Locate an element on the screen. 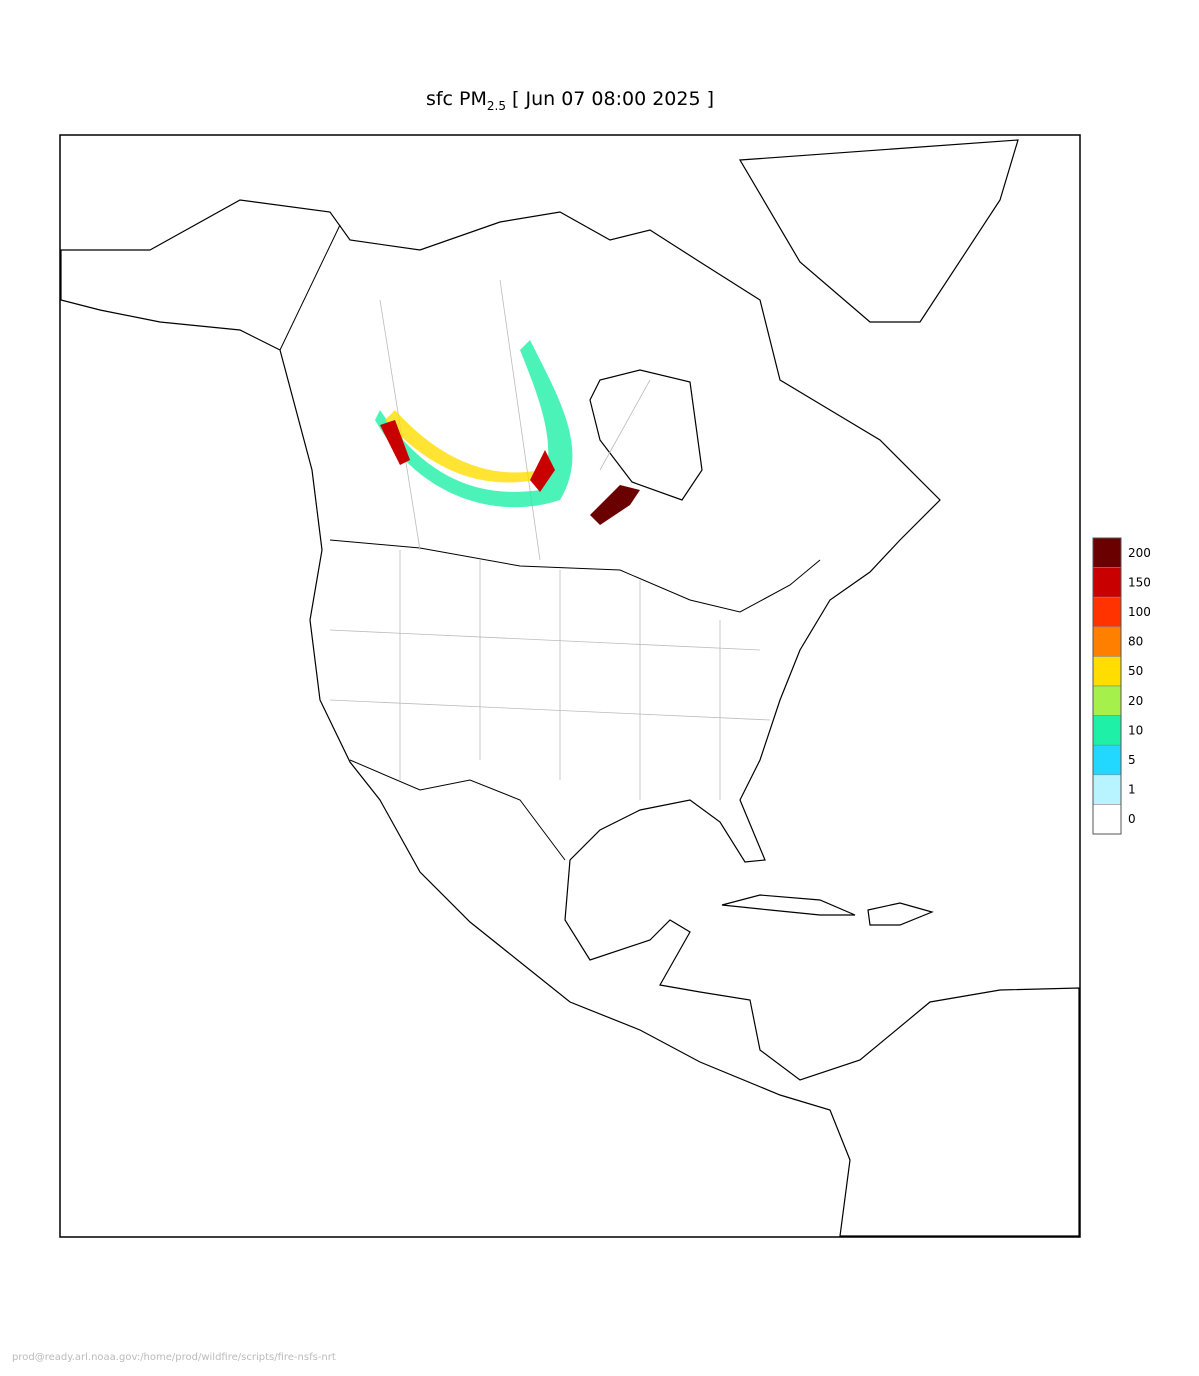 The width and height of the screenshot is (1199, 1376). legend-label: 100 is located at coordinates (1139, 612).